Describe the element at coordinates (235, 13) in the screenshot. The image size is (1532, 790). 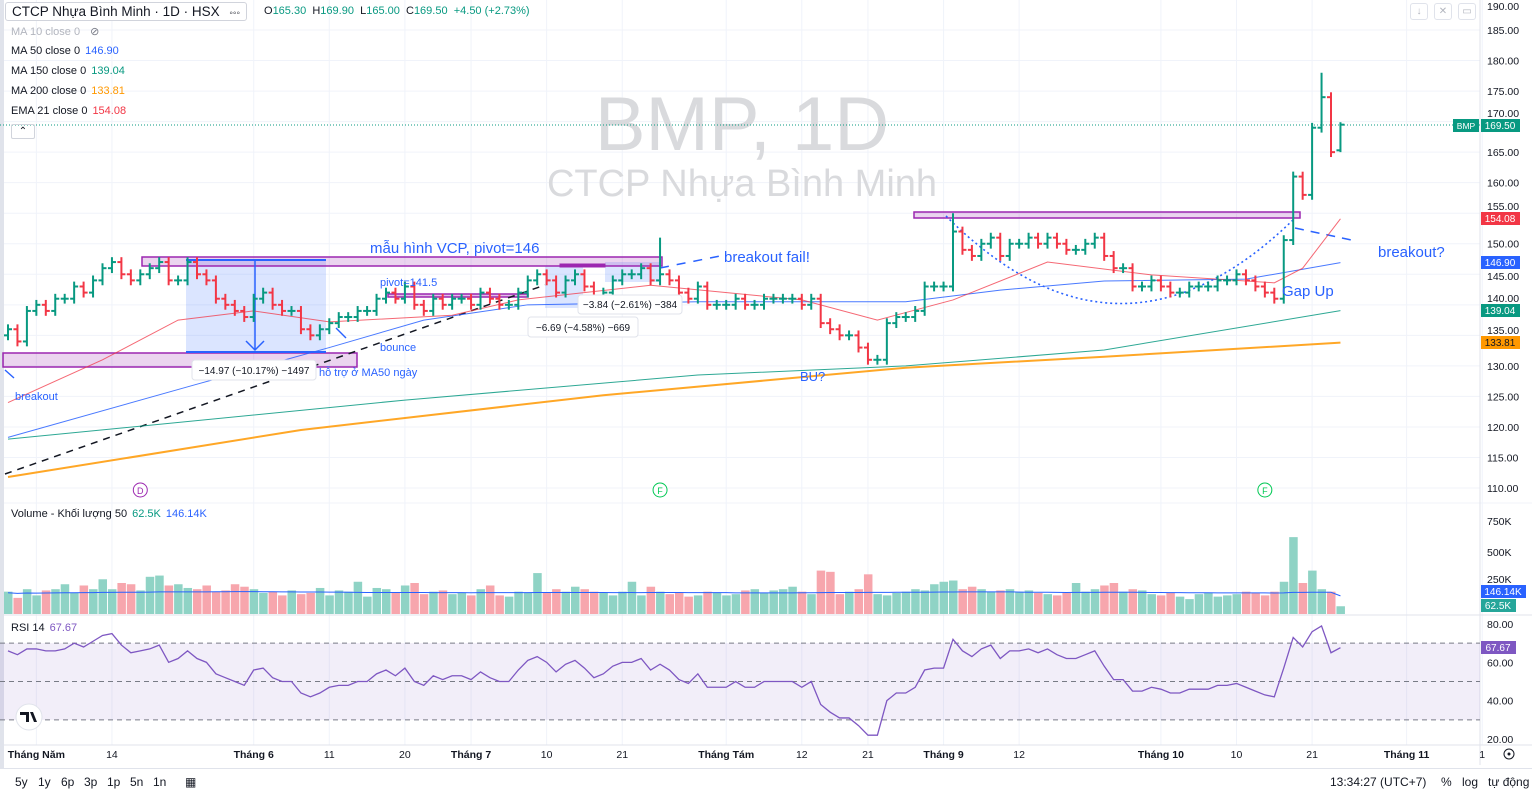
I see `dots-icon: ◦◦◦` at that location.